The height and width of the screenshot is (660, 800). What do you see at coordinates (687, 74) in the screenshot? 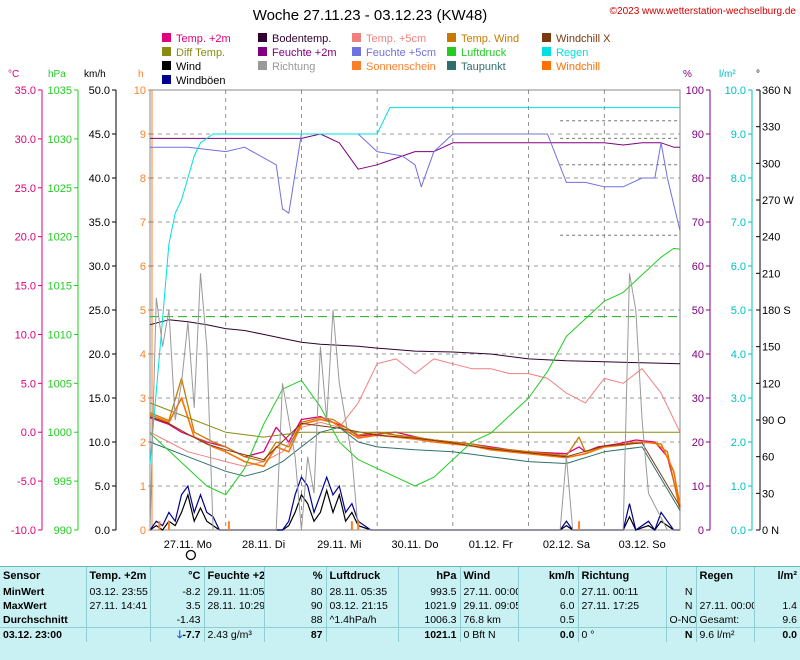
I see `axis-unit-humidity: %` at bounding box center [687, 74].